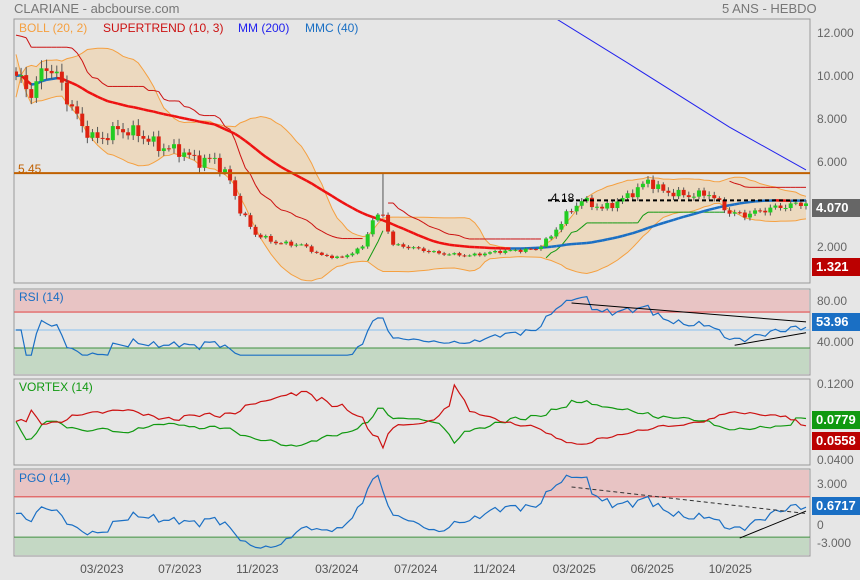 This screenshot has width=860, height=580. Describe the element at coordinates (730, 569) in the screenshot. I see `x-tick-label: 10/2025` at that location.